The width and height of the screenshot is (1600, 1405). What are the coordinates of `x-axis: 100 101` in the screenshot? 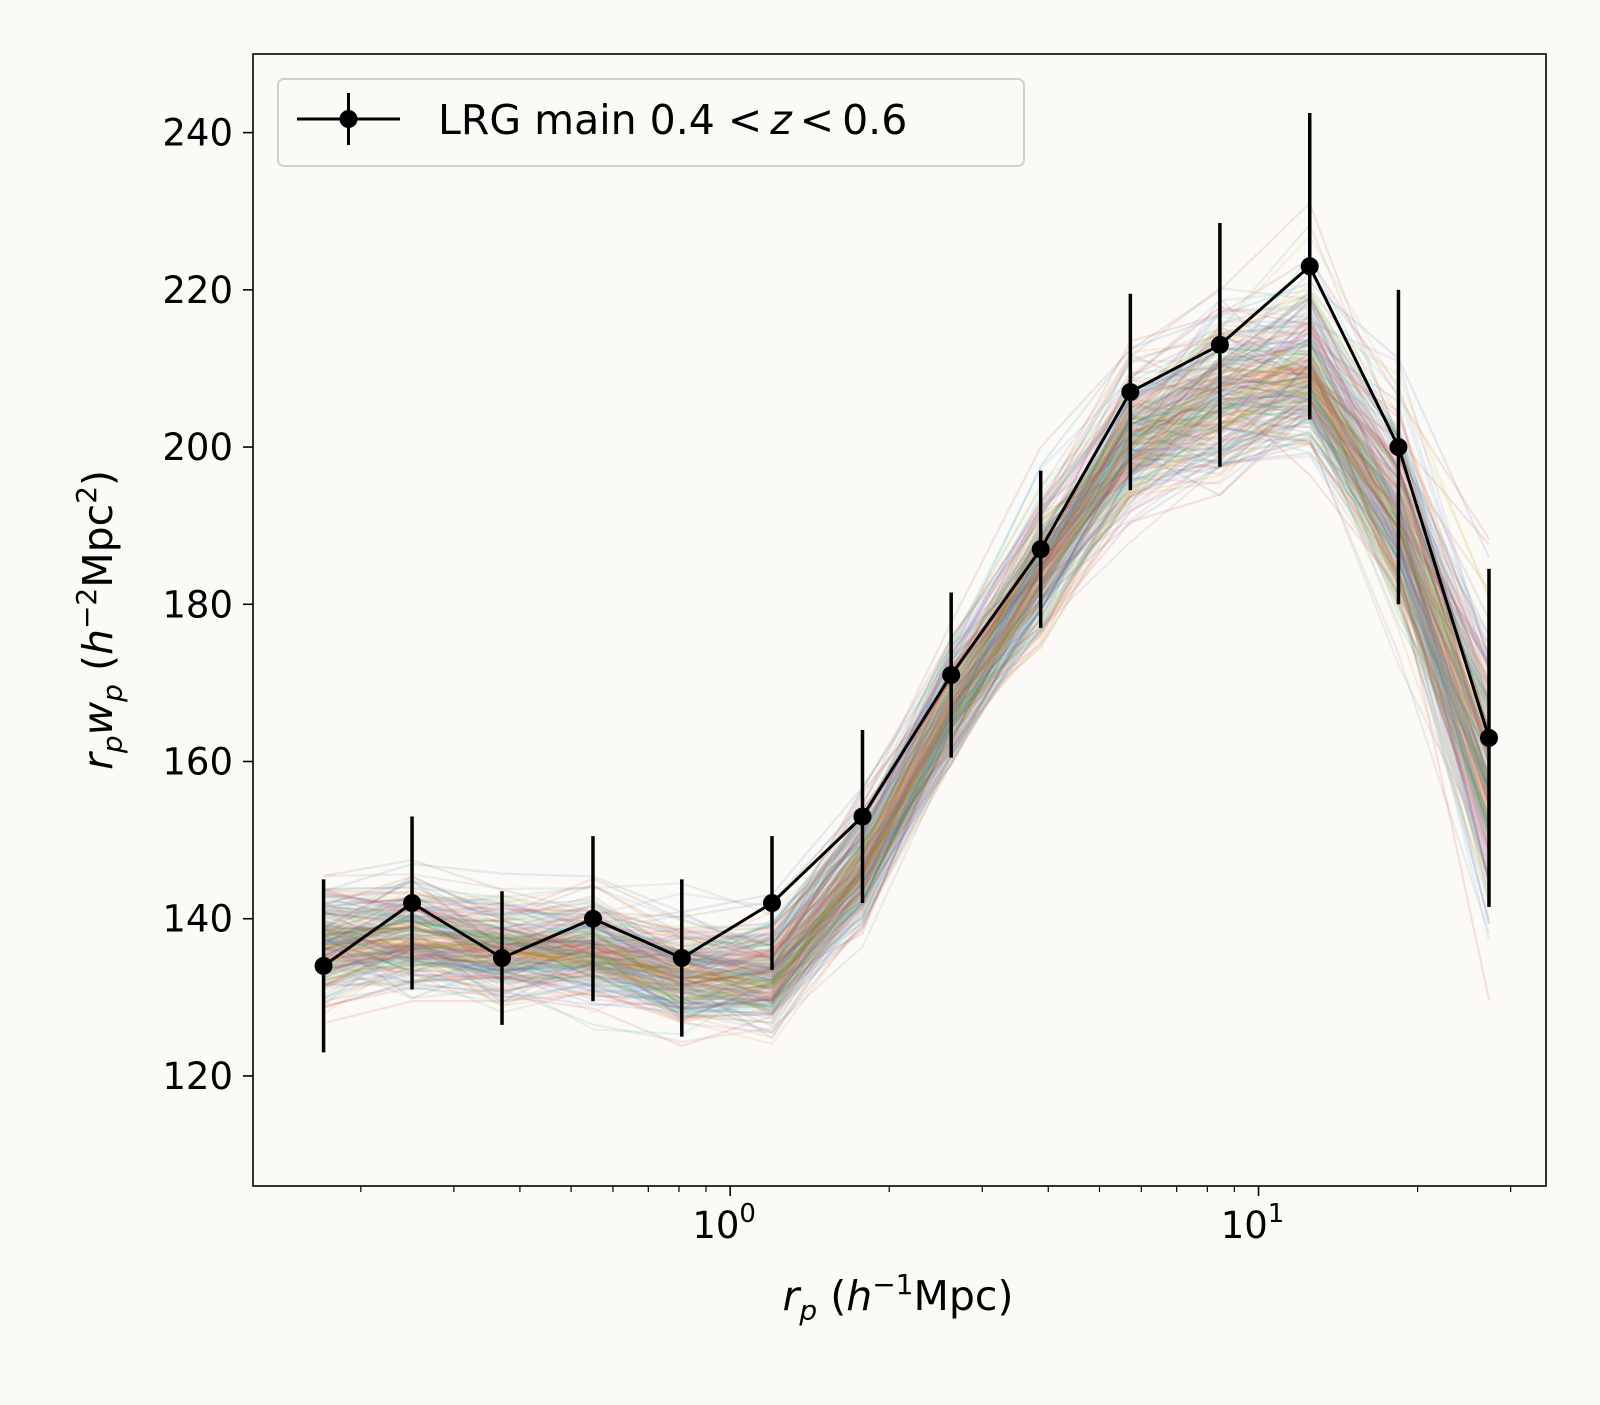 It's located at (936, 1216).